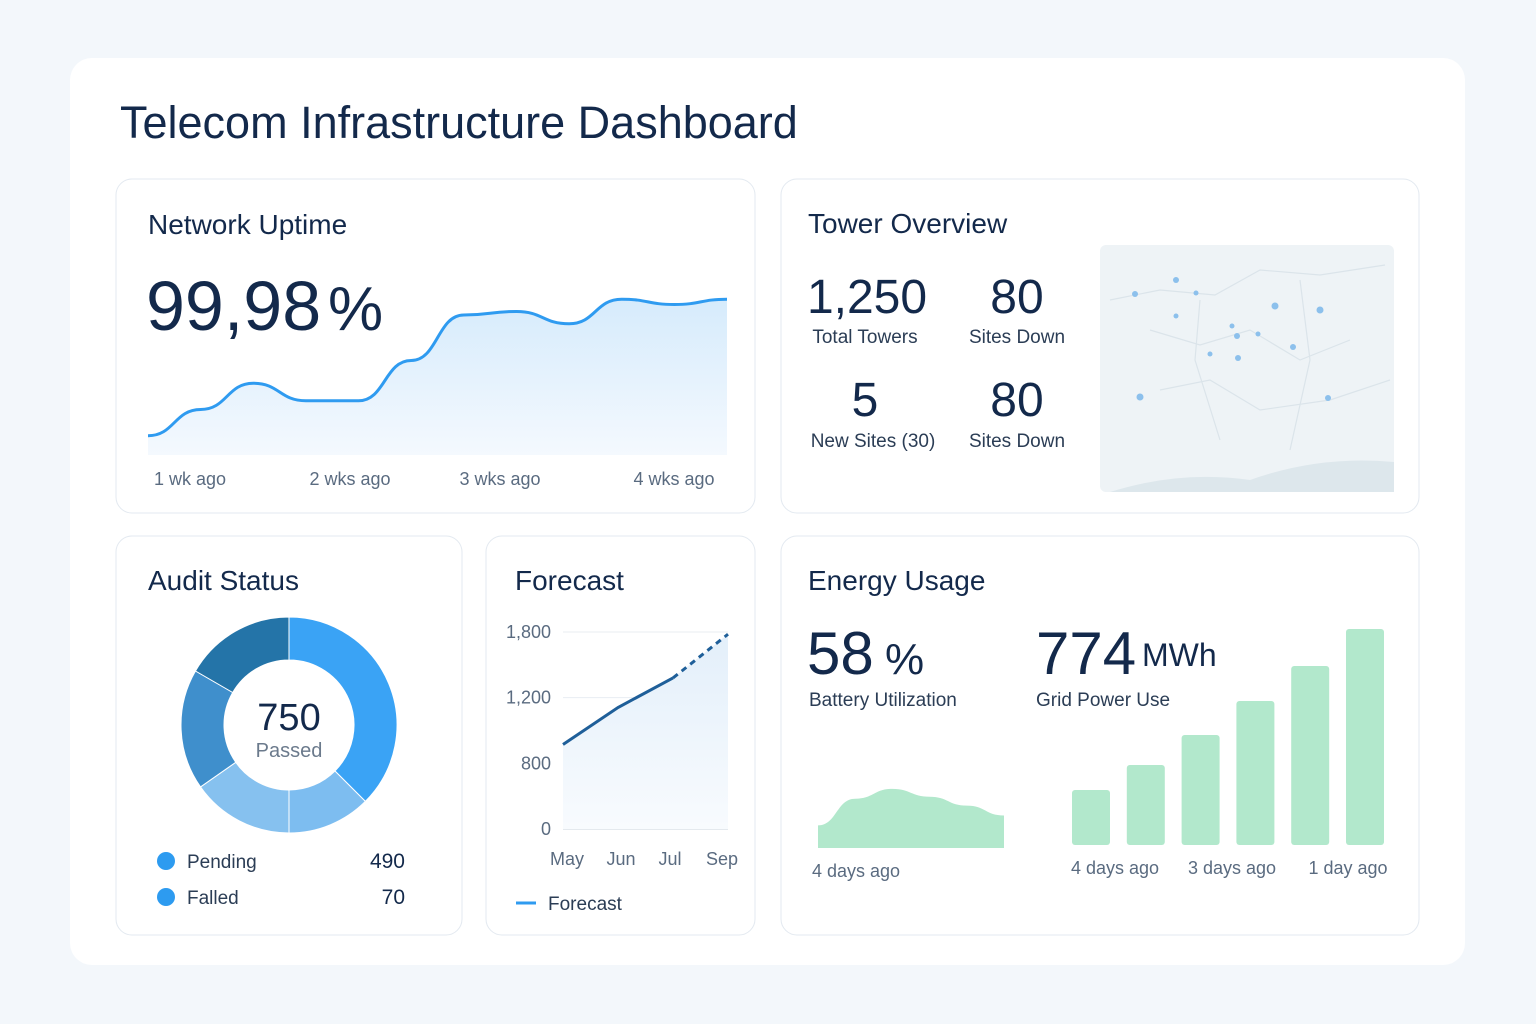 Image resolution: width=1536 pixels, height=1024 pixels. Describe the element at coordinates (1347, 868) in the screenshot. I see `x-tick-label: 1 day ago` at that location.